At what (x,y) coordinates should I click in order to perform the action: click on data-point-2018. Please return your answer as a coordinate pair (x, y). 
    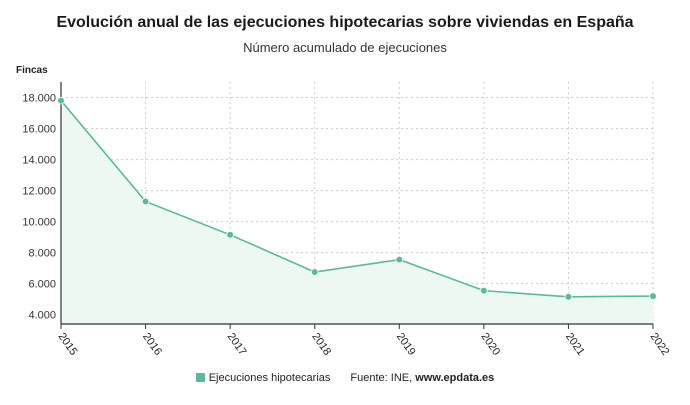
    Looking at the image, I should click on (314, 272).